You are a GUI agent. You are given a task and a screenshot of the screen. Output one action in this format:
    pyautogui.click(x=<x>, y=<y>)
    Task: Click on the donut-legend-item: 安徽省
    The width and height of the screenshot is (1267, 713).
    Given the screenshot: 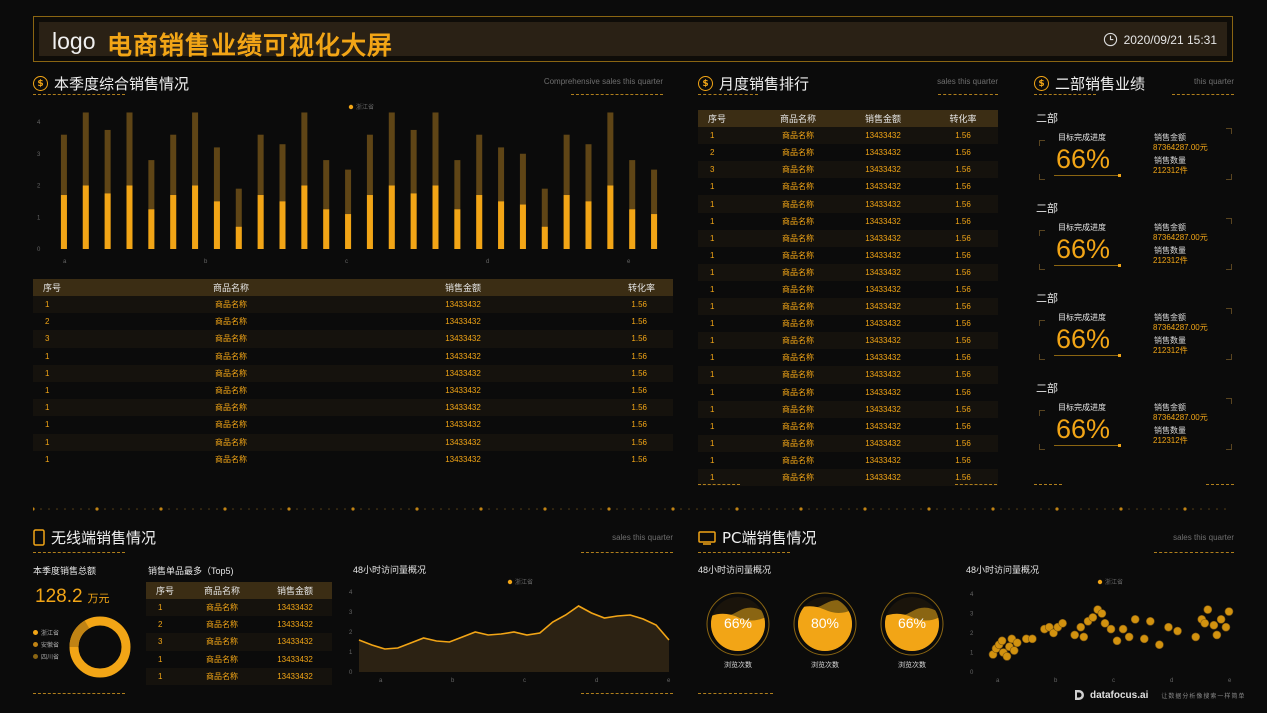 What is the action you would take?
    pyautogui.click(x=46, y=644)
    